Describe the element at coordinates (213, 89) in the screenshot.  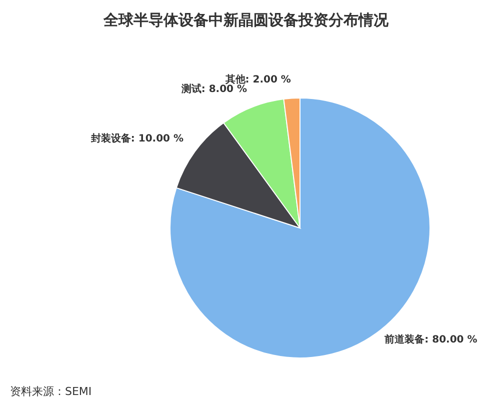
I see `slice-label: 测试: 8.00 %` at that location.